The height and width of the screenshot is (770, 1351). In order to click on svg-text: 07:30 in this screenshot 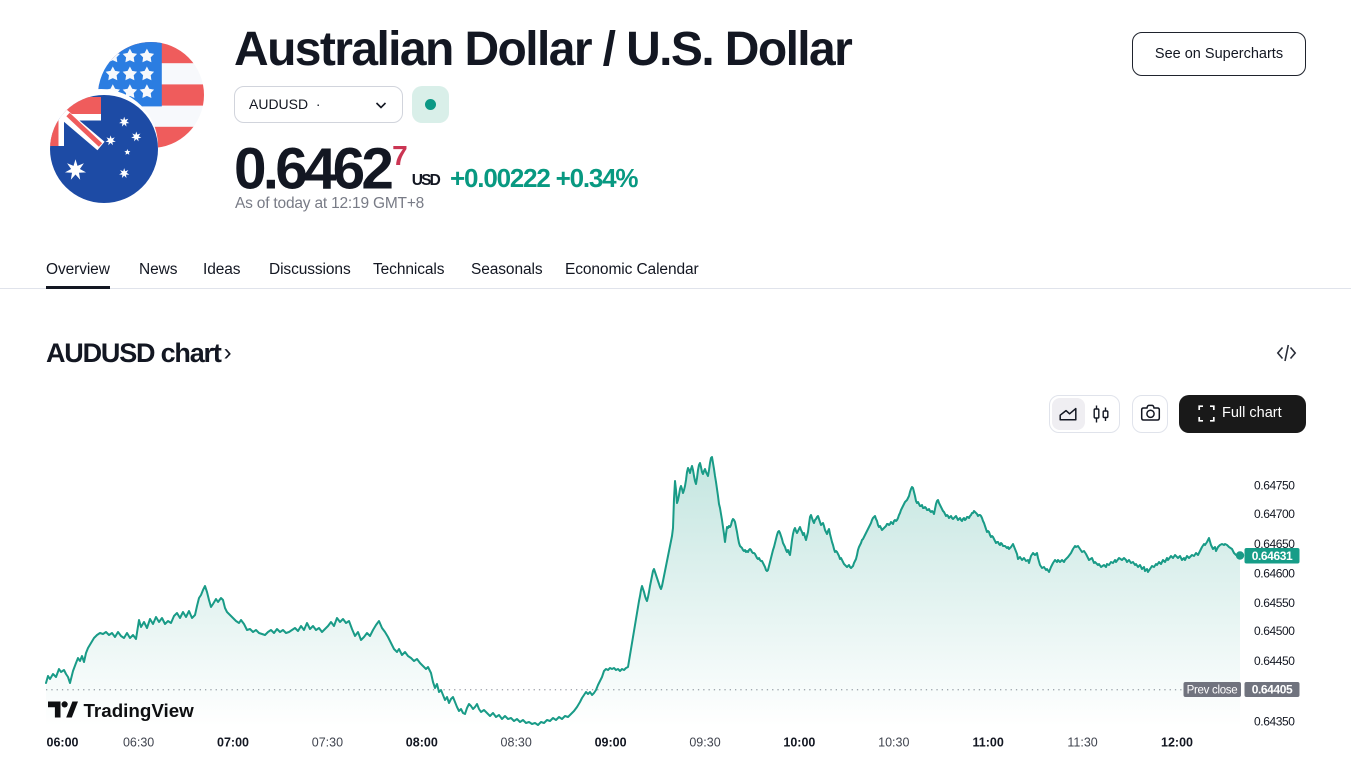, I will do `click(327, 743)`.